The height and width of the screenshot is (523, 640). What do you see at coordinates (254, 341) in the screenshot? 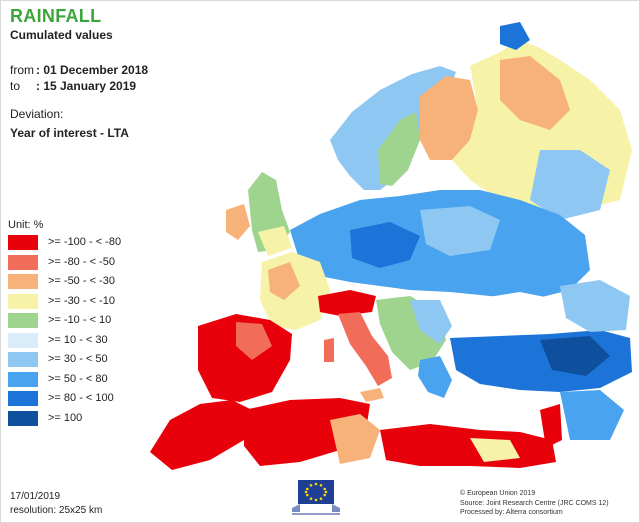
I see `region-iberia-lighter` at bounding box center [254, 341].